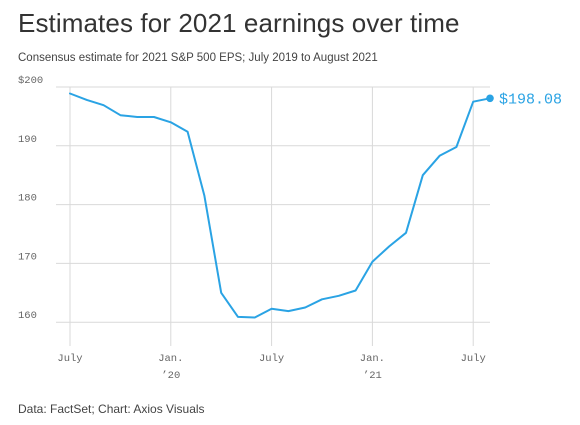 The width and height of the screenshot is (580, 425). I want to click on y-tick-label: 160, so click(27, 316).